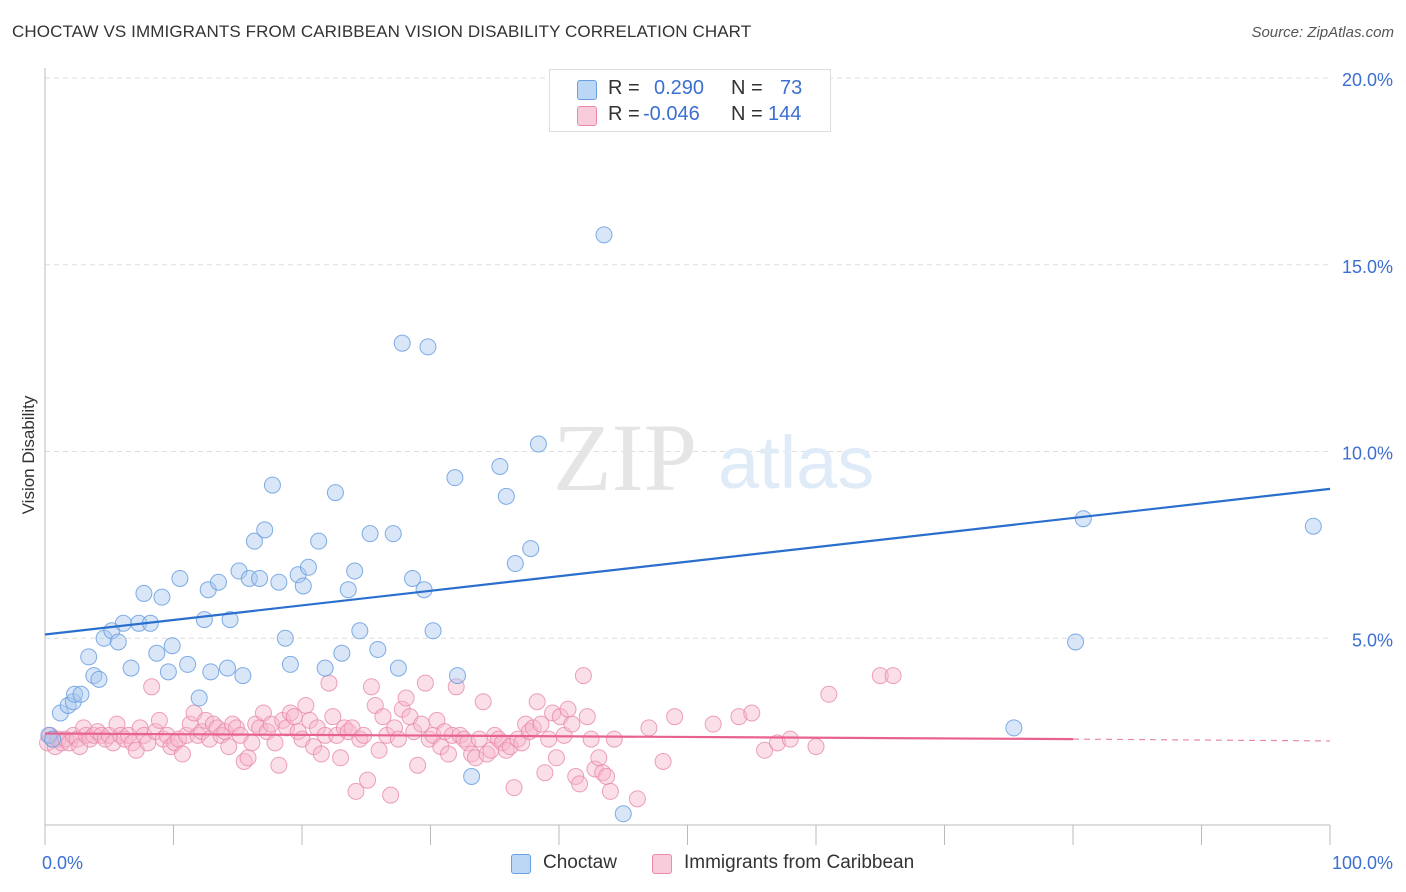  I want to click on watermark: ZIP atlas, so click(713, 457).